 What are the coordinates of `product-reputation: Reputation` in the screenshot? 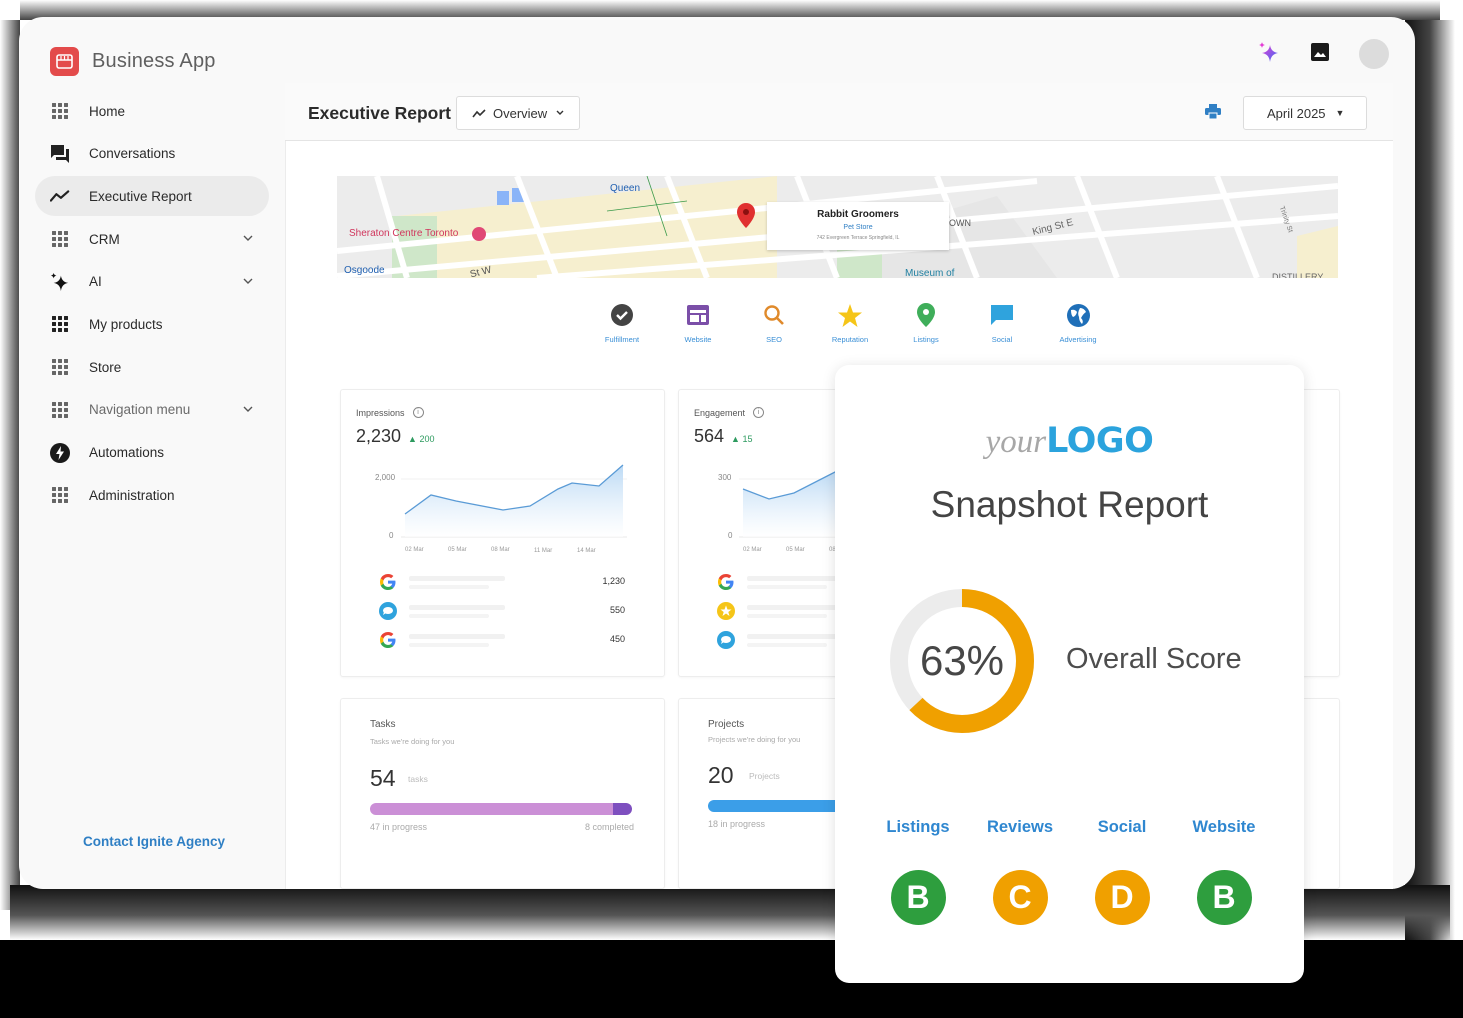 It's located at (850, 323).